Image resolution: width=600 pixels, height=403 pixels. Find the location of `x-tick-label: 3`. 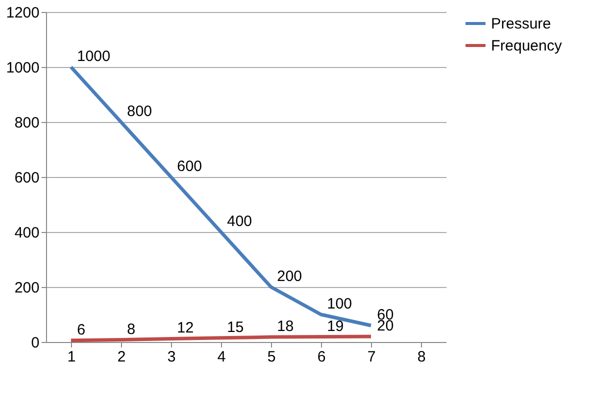

x-tick-label: 3 is located at coordinates (171, 357).